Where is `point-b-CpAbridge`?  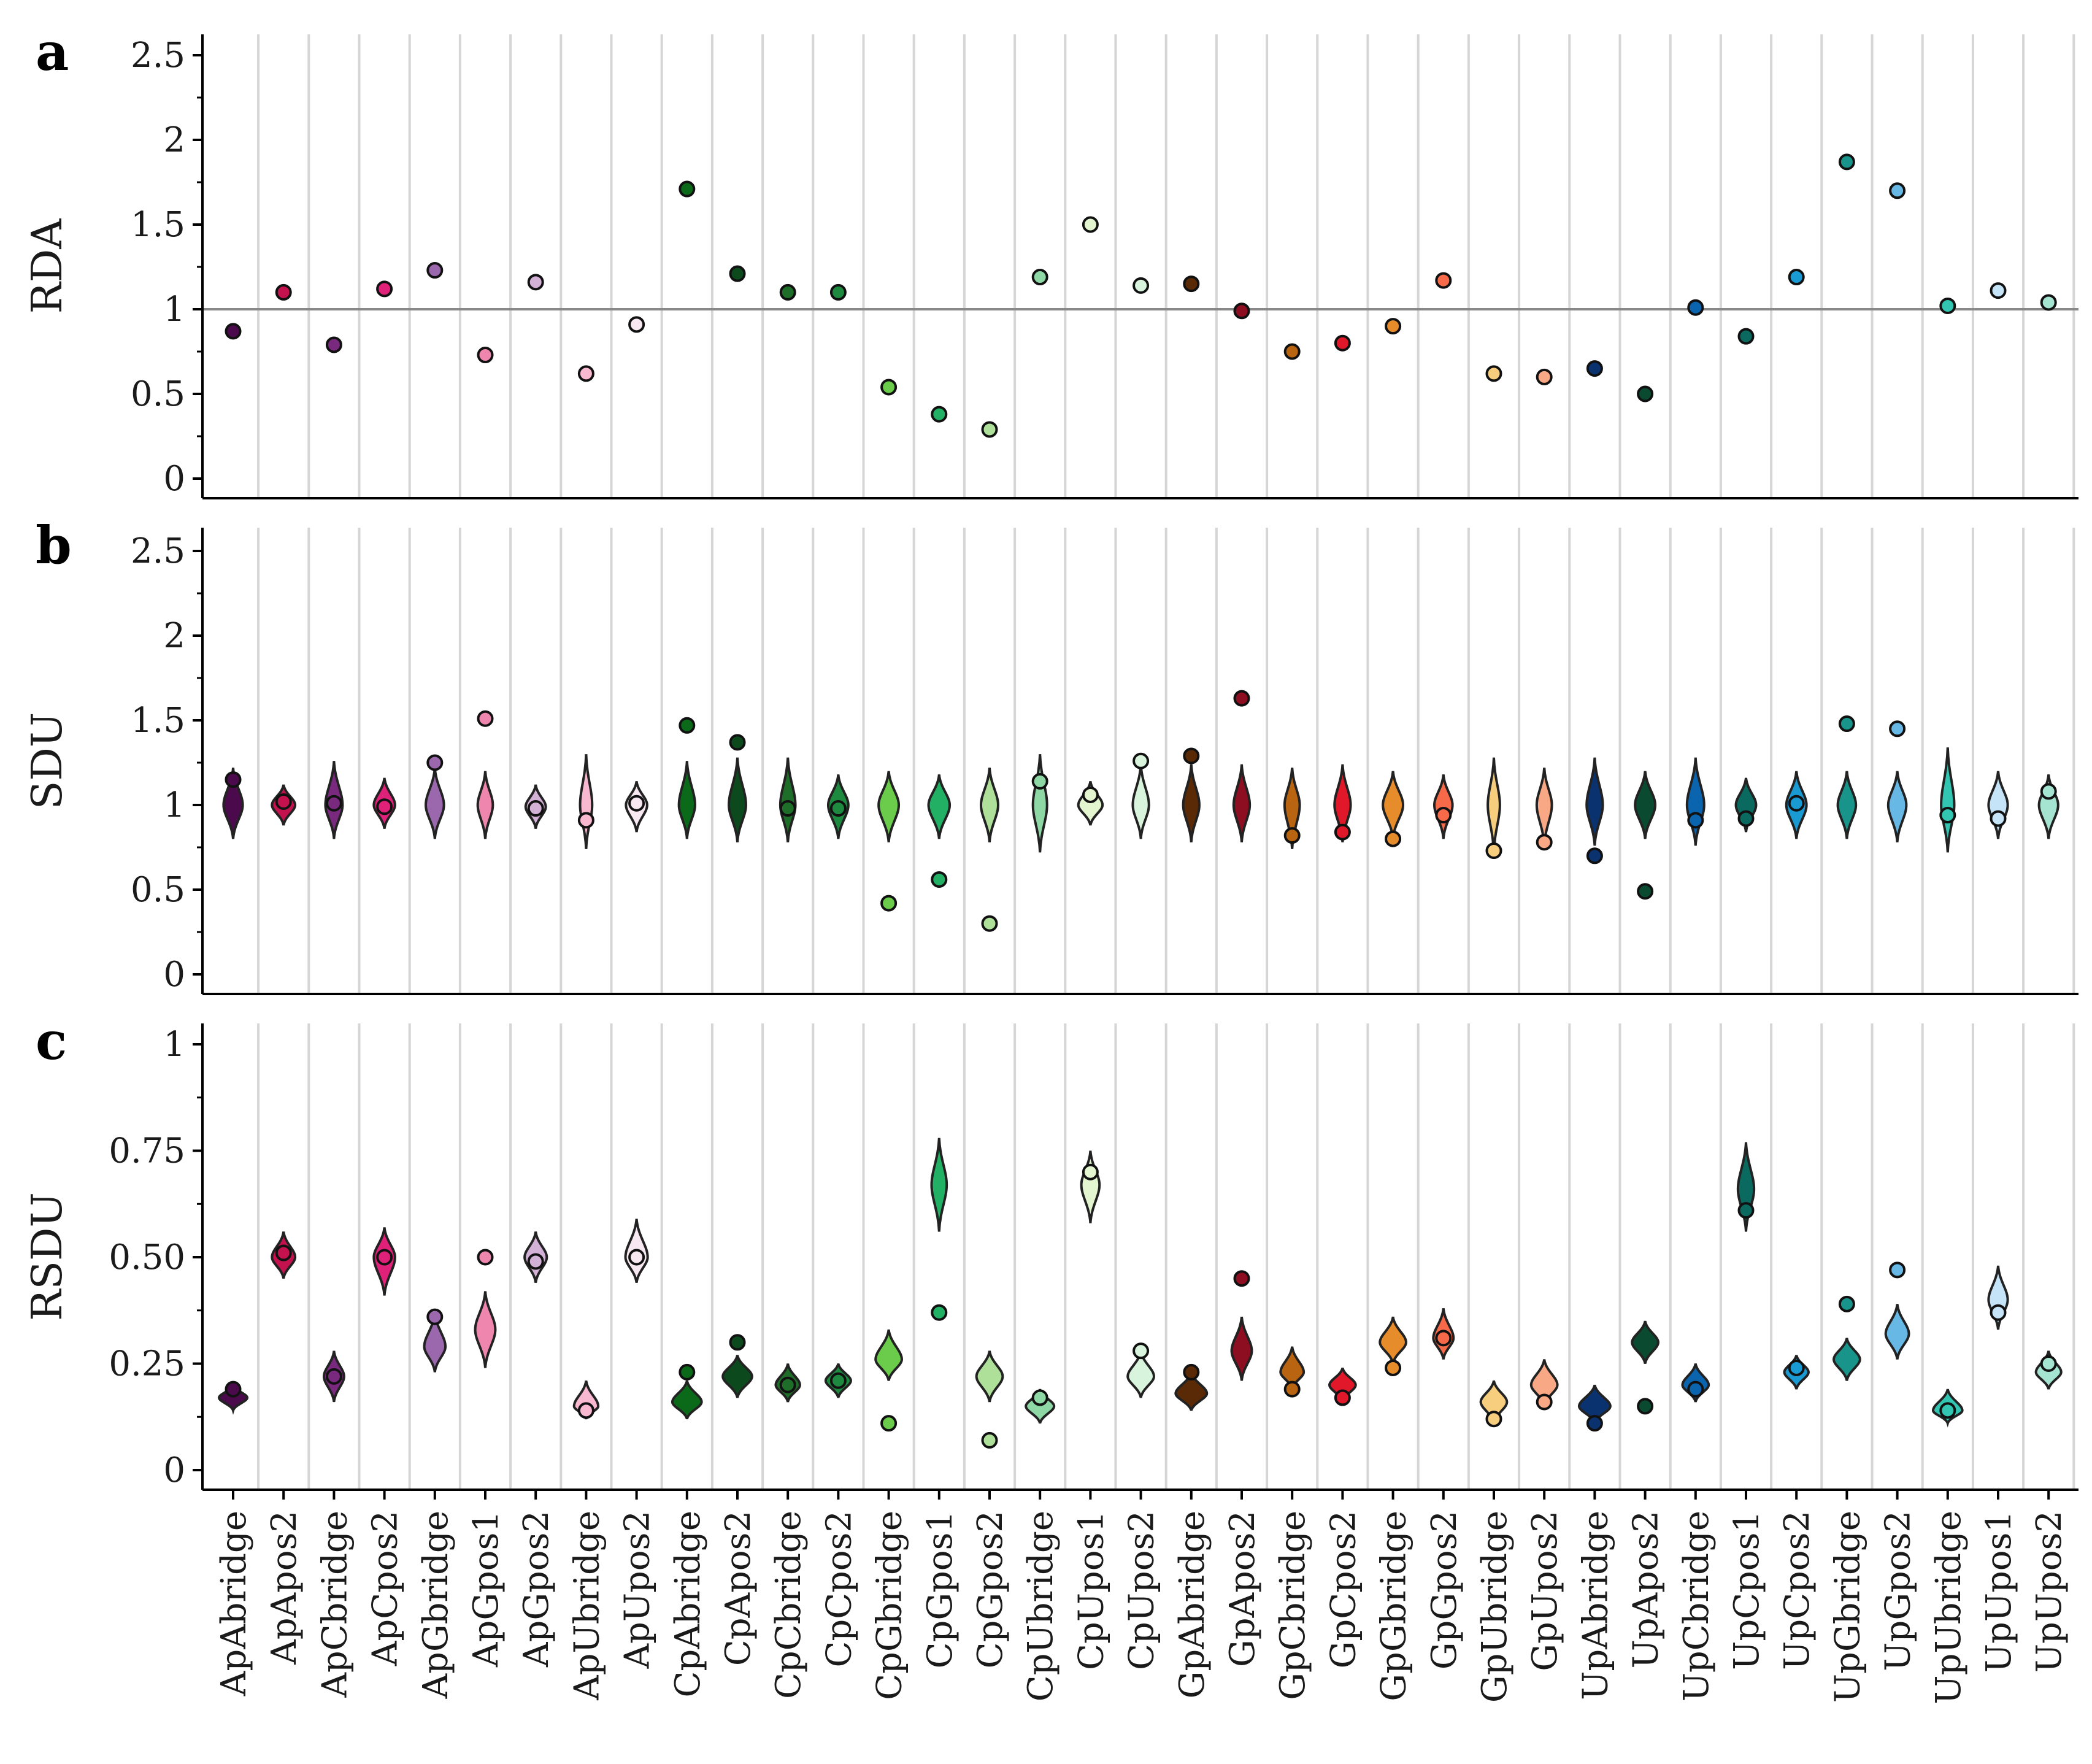
point-b-CpAbridge is located at coordinates (687, 725).